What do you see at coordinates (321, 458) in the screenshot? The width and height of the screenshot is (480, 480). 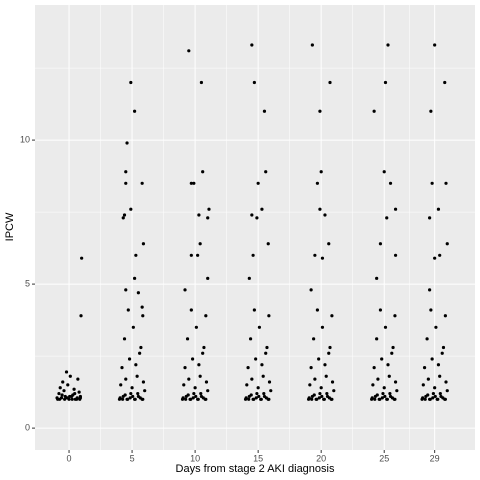 I see `x-tick-label: 20` at bounding box center [321, 458].